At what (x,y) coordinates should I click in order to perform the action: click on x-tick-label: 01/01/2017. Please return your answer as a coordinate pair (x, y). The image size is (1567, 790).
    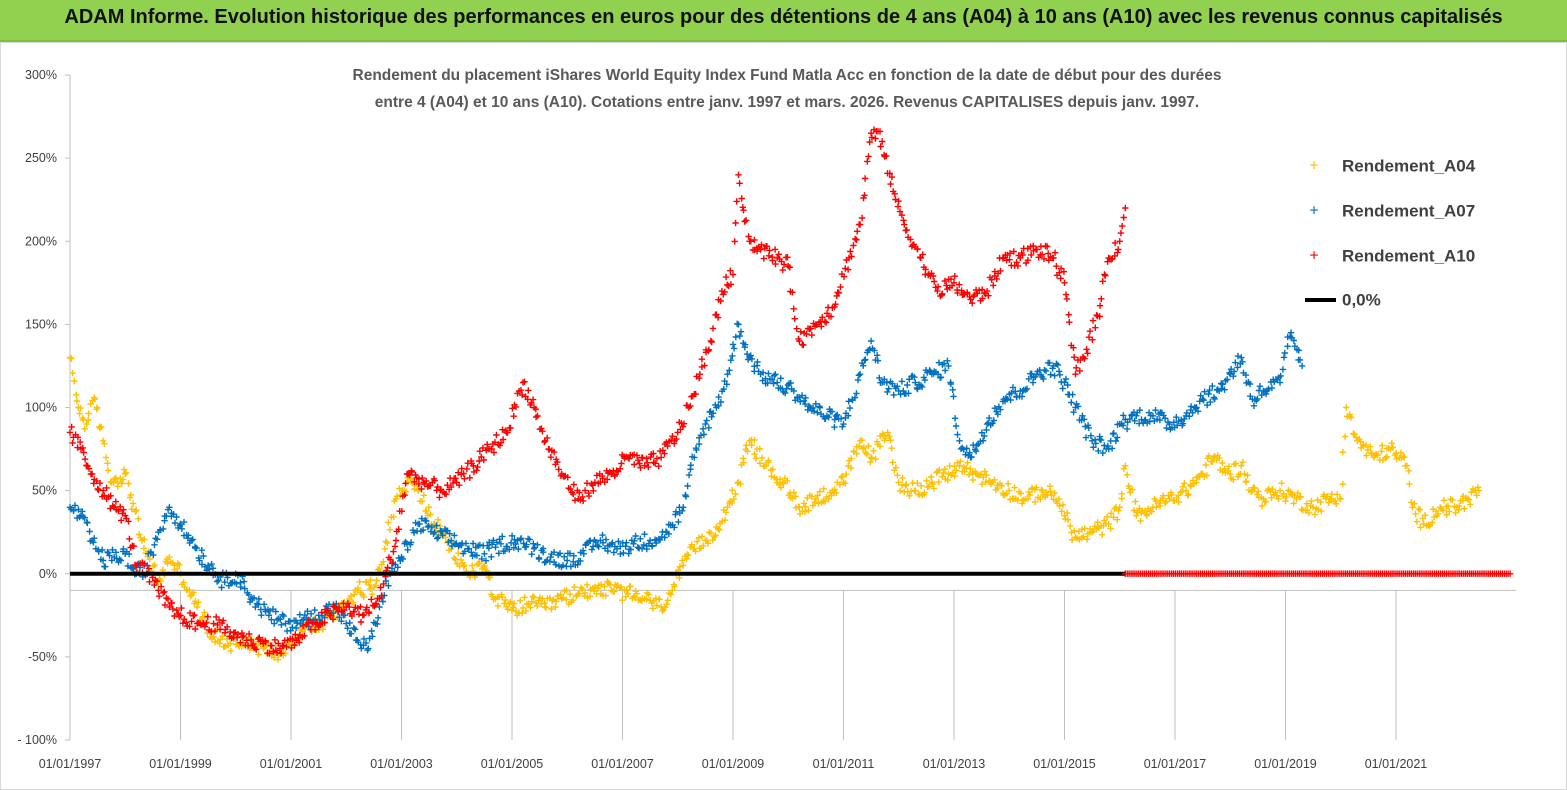
    Looking at the image, I should click on (1175, 764).